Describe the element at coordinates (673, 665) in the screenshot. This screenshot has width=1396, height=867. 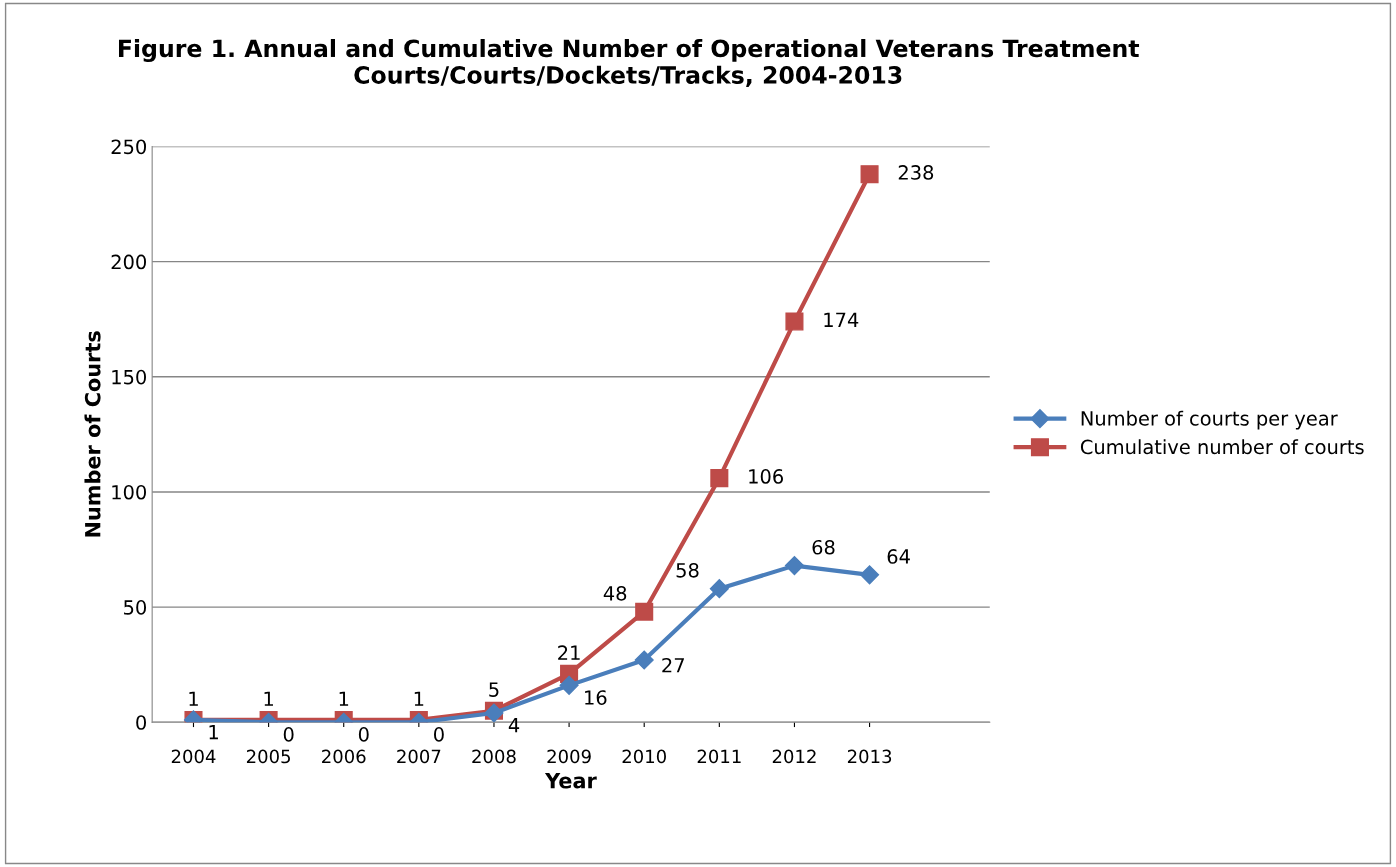
I see `data-label: 27` at that location.